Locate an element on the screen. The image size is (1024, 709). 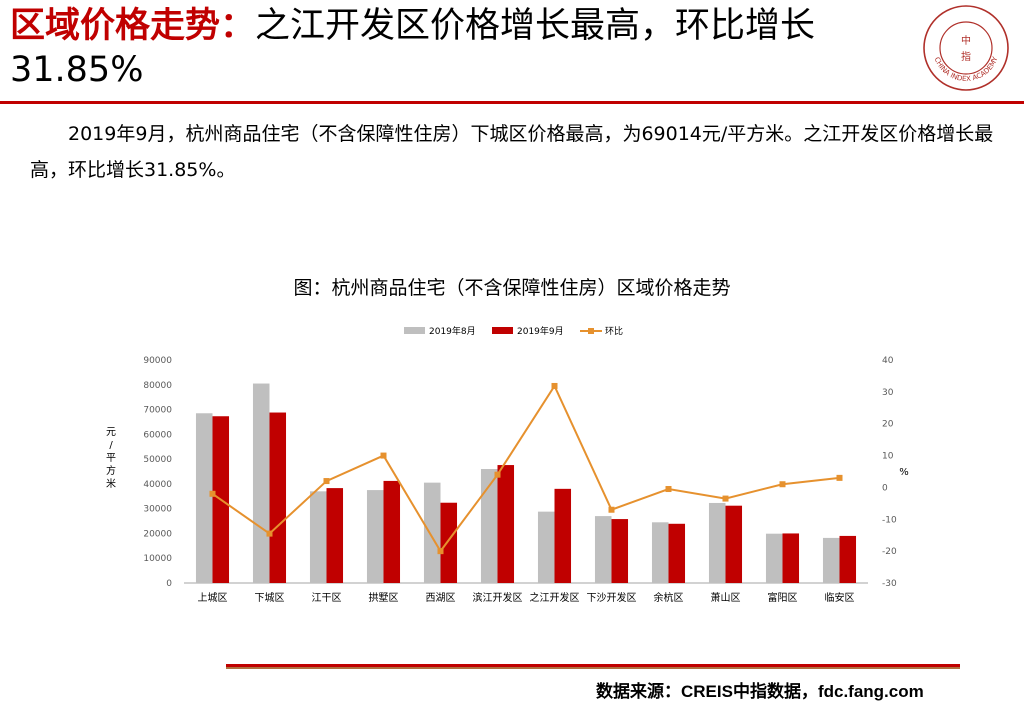
y2-axis-label: % is located at coordinates (904, 472).